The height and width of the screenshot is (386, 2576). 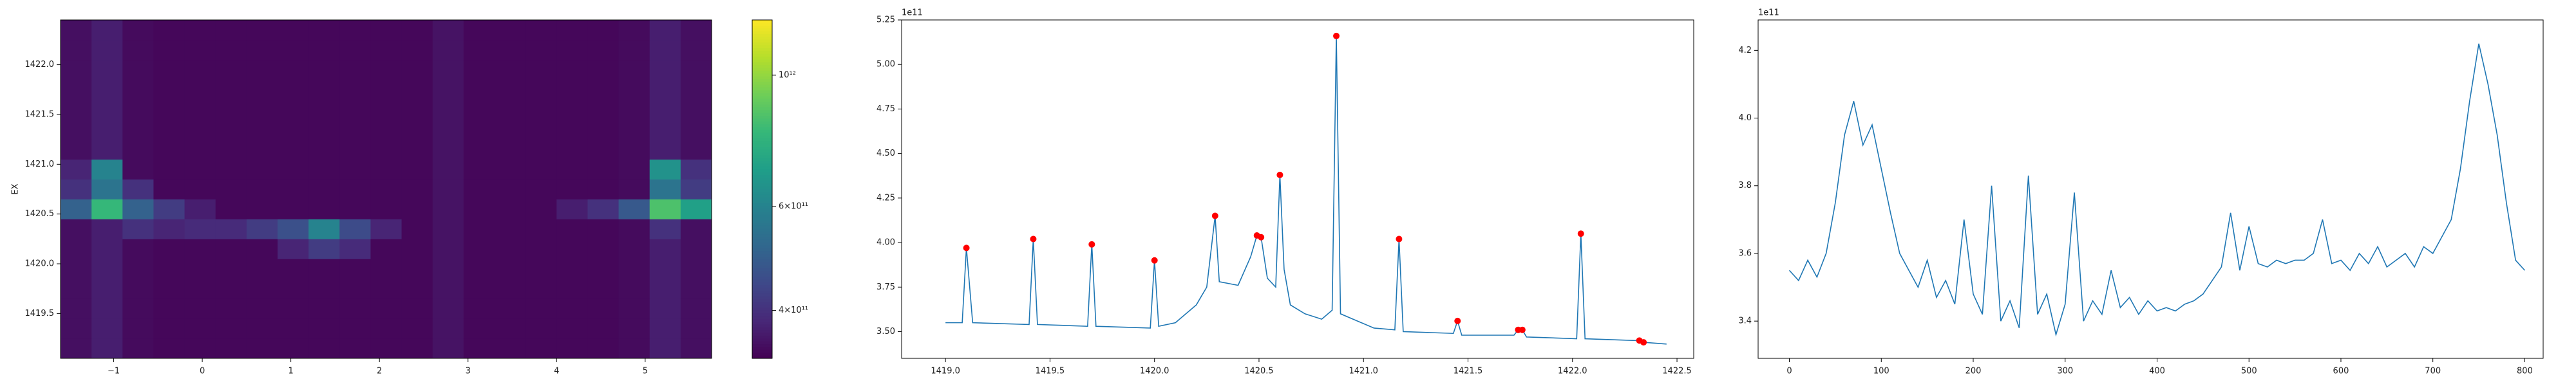 I want to click on x-tick-label: 1421.5, so click(x=1469, y=371).